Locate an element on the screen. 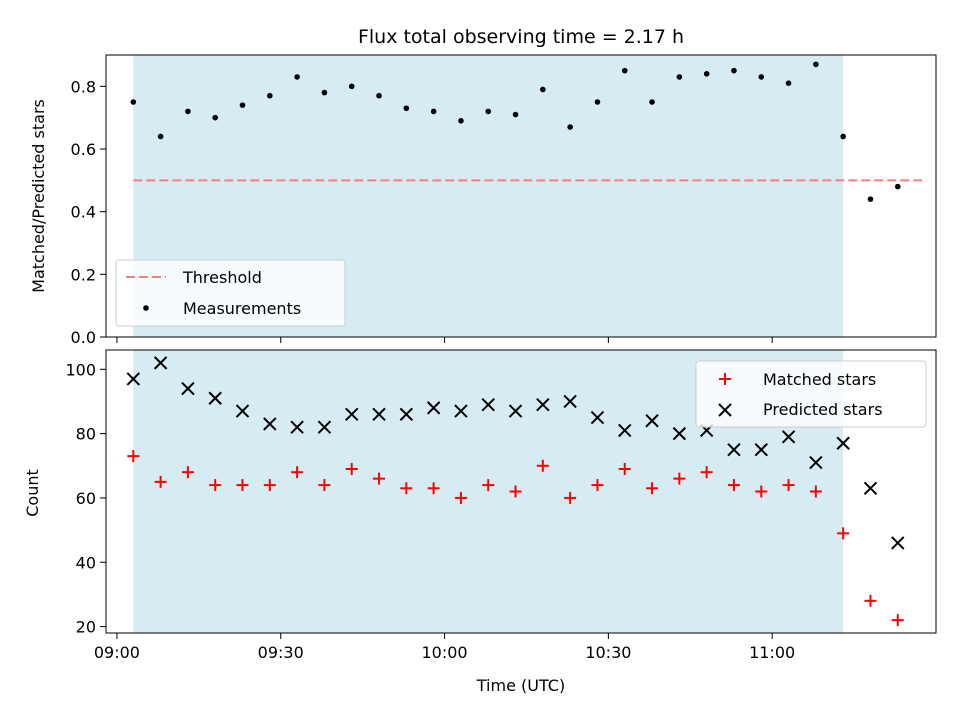 The height and width of the screenshot is (720, 960). chart-title: Flux total observing time = 2.17 h is located at coordinates (521, 37).